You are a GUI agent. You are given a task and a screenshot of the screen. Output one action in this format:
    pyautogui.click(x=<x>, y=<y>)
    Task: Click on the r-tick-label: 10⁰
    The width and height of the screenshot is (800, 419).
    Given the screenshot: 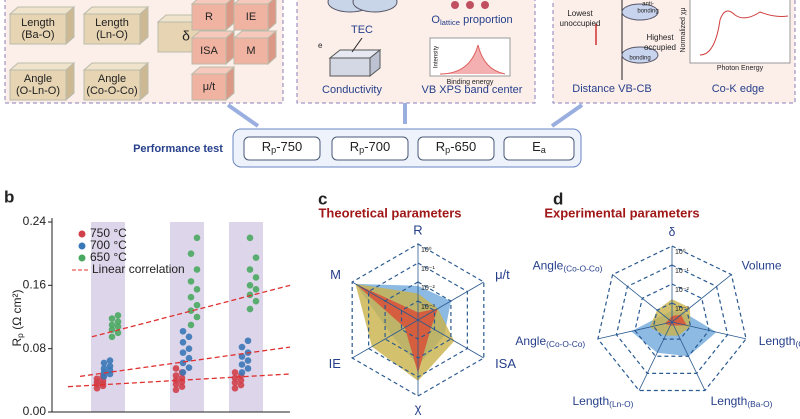 What is the action you would take?
    pyautogui.click(x=680, y=252)
    